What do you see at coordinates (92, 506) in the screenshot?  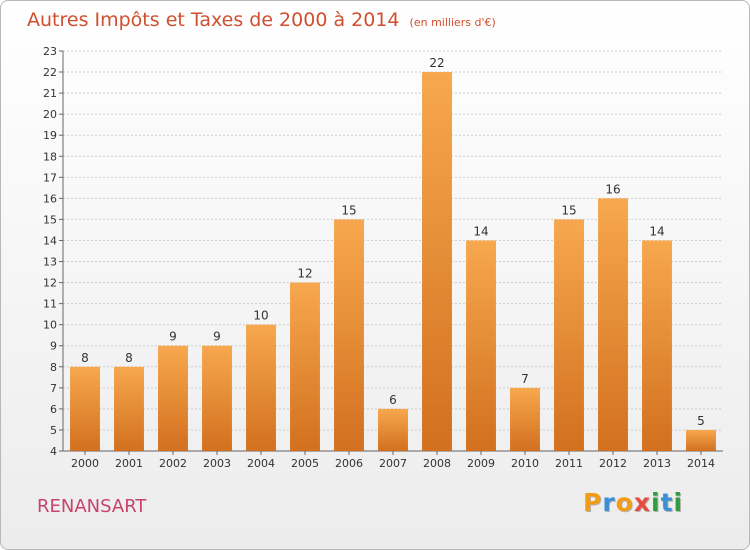 I see `place-name: RENANSART` at bounding box center [92, 506].